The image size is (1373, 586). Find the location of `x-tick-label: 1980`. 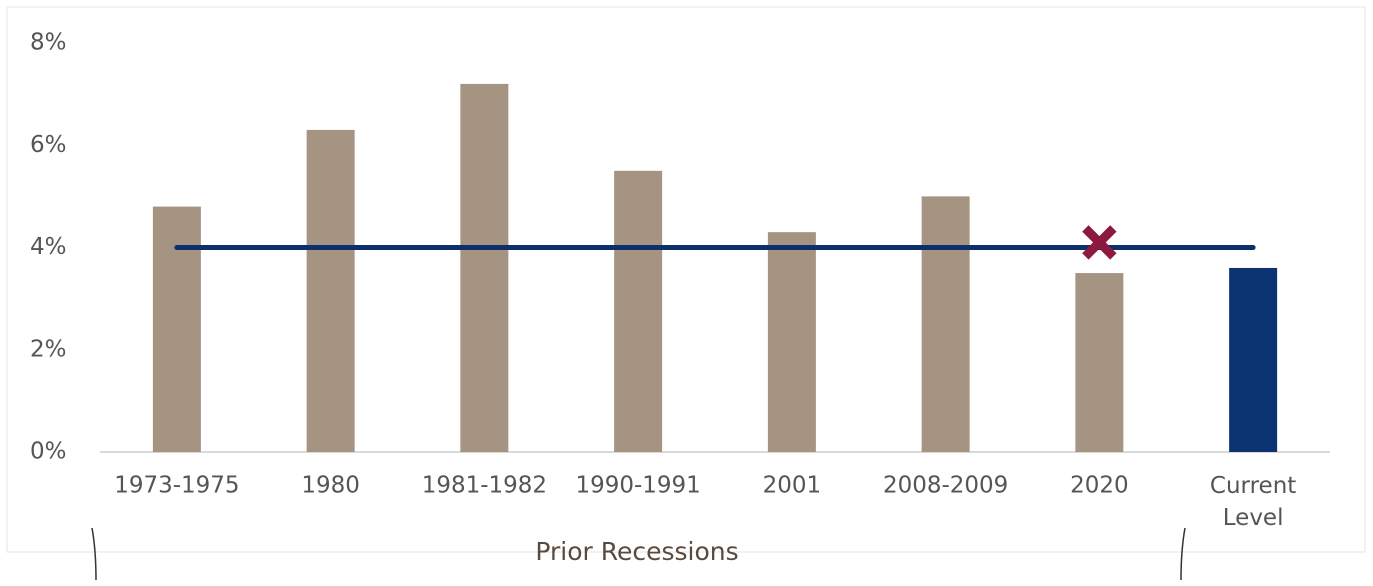

x-tick-label: 1980 is located at coordinates (330, 486).